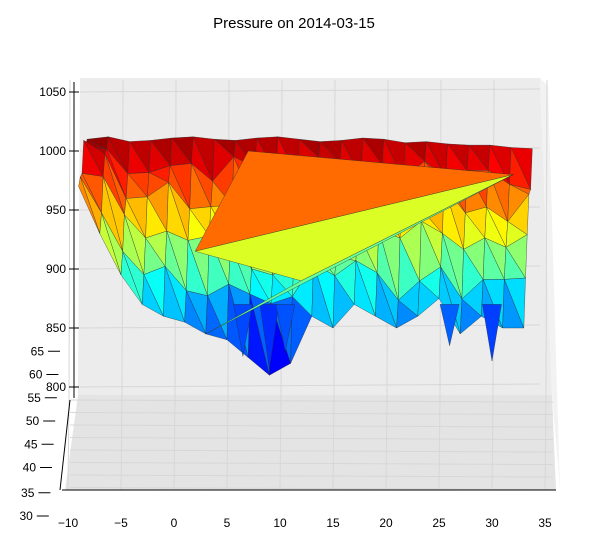  Describe the element at coordinates (65, 445) in the screenshot. I see `y-axis-line` at that location.